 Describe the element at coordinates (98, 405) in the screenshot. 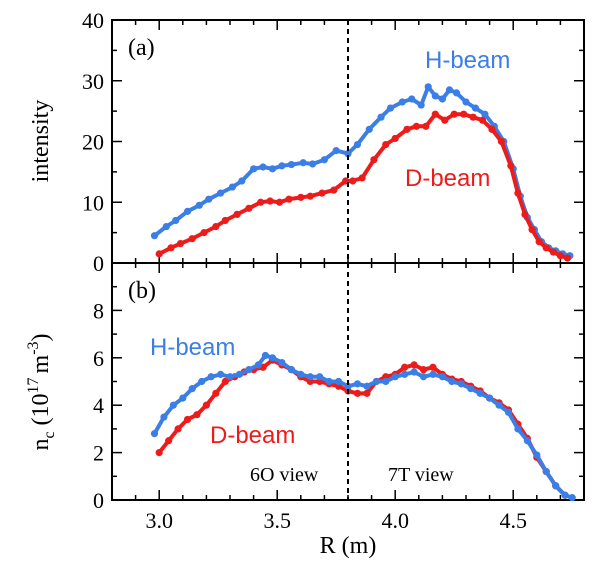

I see `panel-b-y-tick-labels: 0 2 4 6 8` at that location.